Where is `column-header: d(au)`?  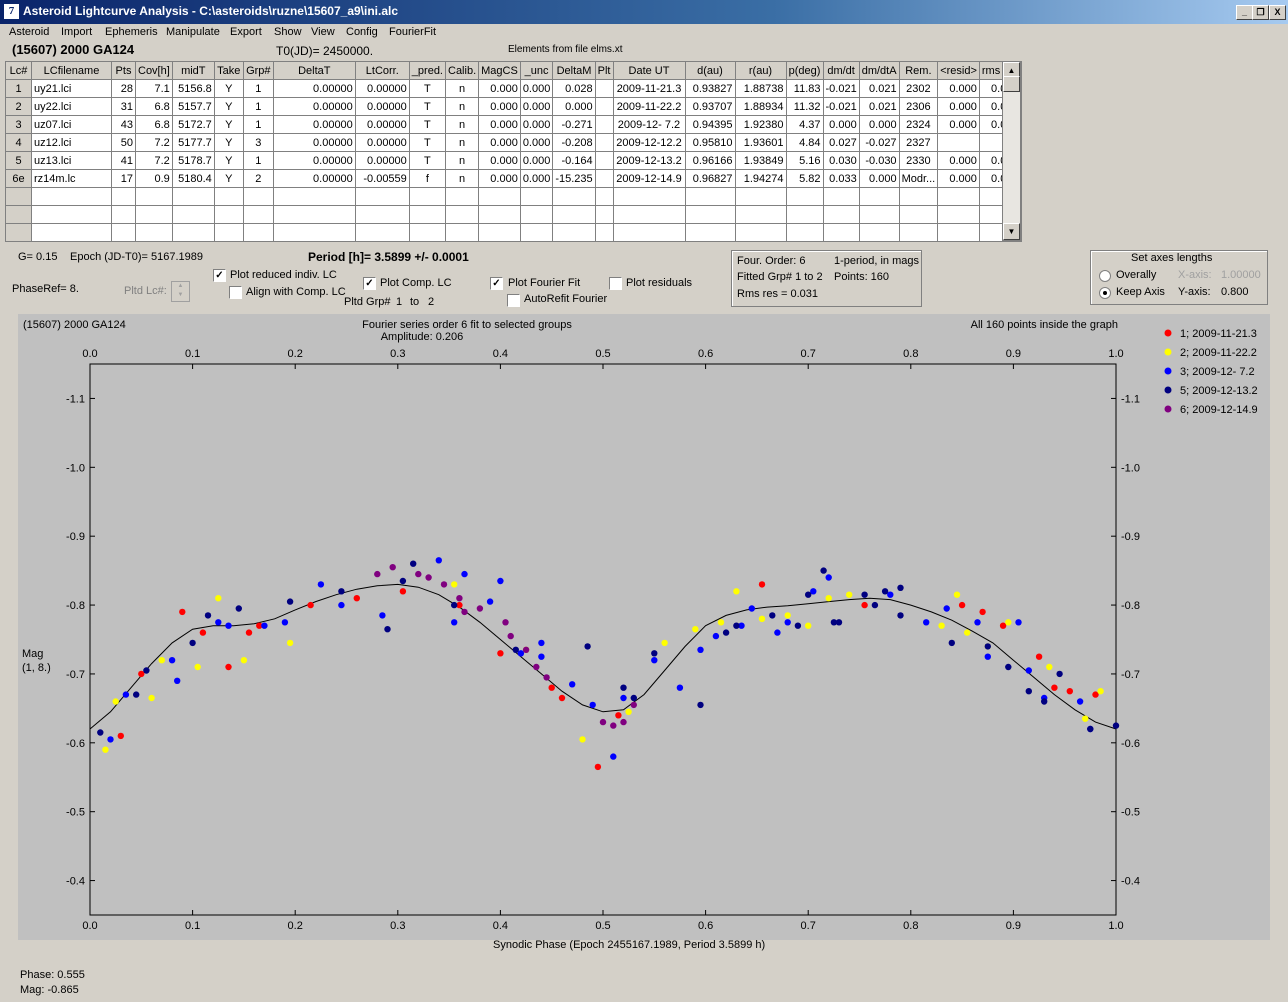 column-header: d(au) is located at coordinates (710, 70).